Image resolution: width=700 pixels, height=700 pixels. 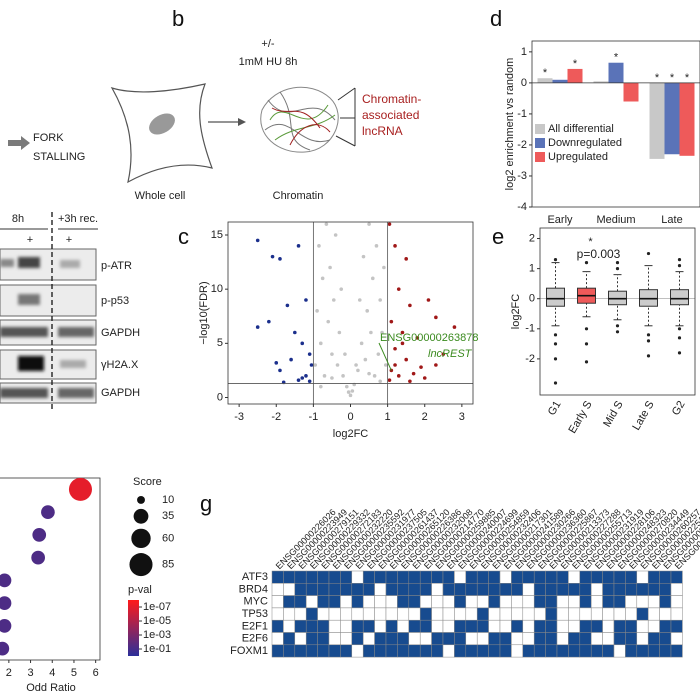 I want to click on arrow-head, so click(x=242, y=122).